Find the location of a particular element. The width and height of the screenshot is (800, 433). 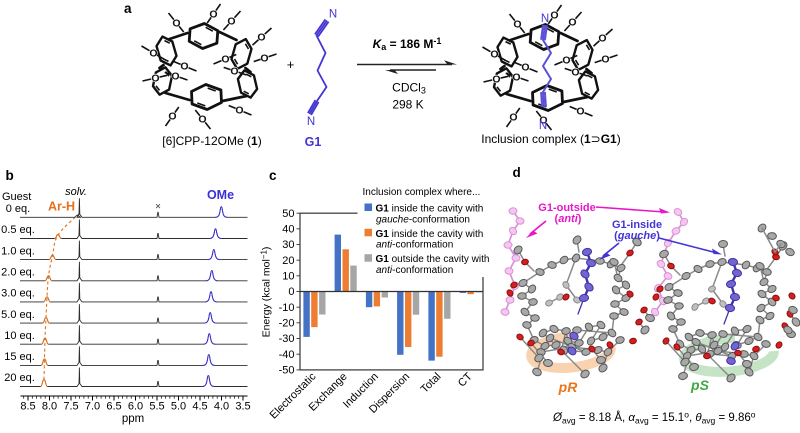

svg-text: Guest is located at coordinates (16, 197).